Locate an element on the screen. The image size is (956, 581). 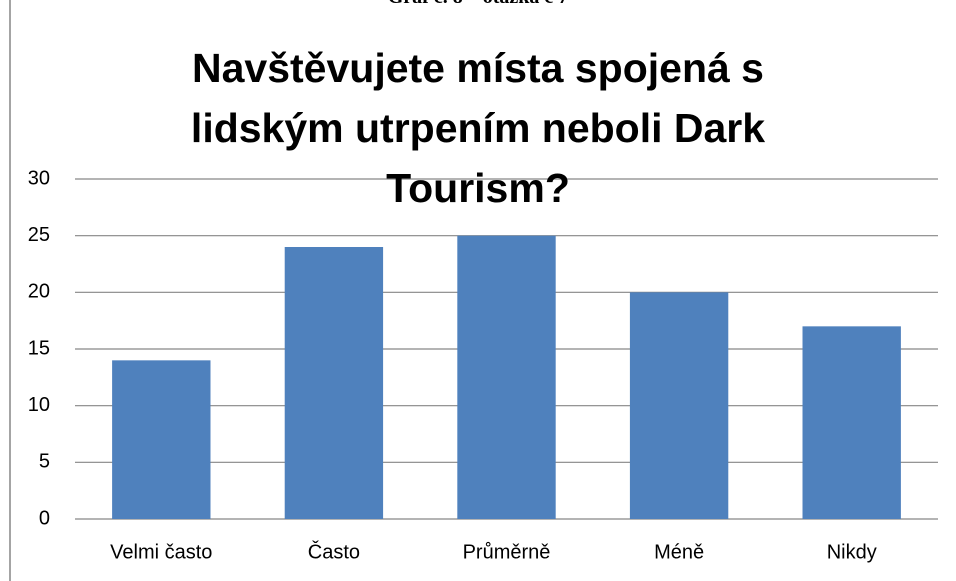
y-tick-label: 25 is located at coordinates (39, 235).